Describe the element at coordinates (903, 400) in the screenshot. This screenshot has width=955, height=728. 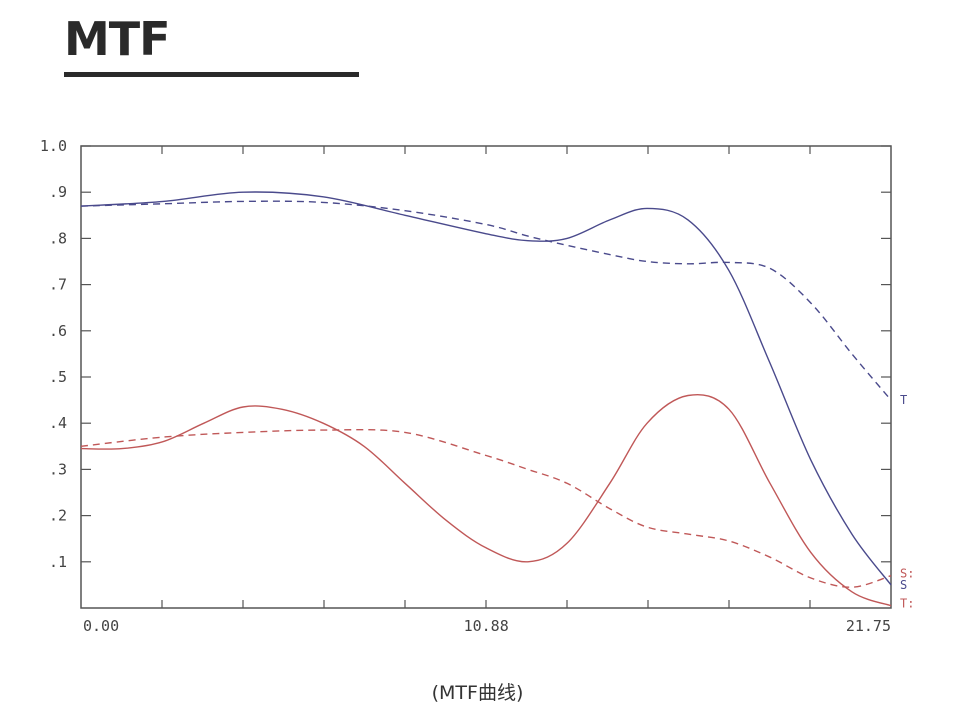
I see `series-label: T` at that location.